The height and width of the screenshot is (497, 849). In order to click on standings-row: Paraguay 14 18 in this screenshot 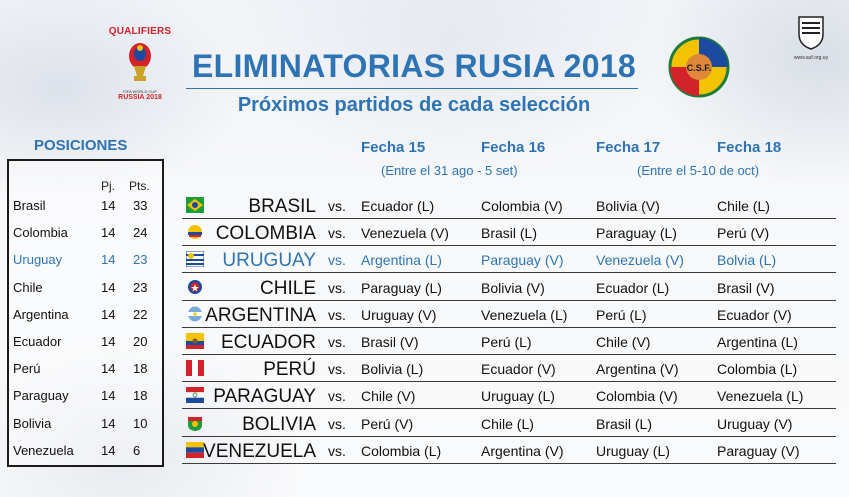, I will do `click(85, 396)`.